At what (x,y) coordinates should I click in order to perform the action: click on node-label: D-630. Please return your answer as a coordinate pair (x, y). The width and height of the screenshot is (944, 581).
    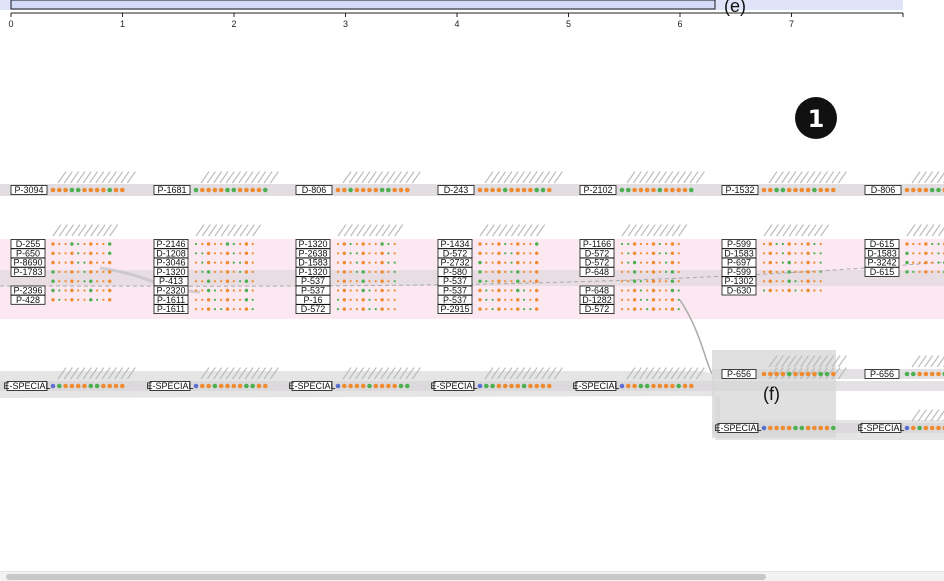
    Looking at the image, I should click on (739, 291).